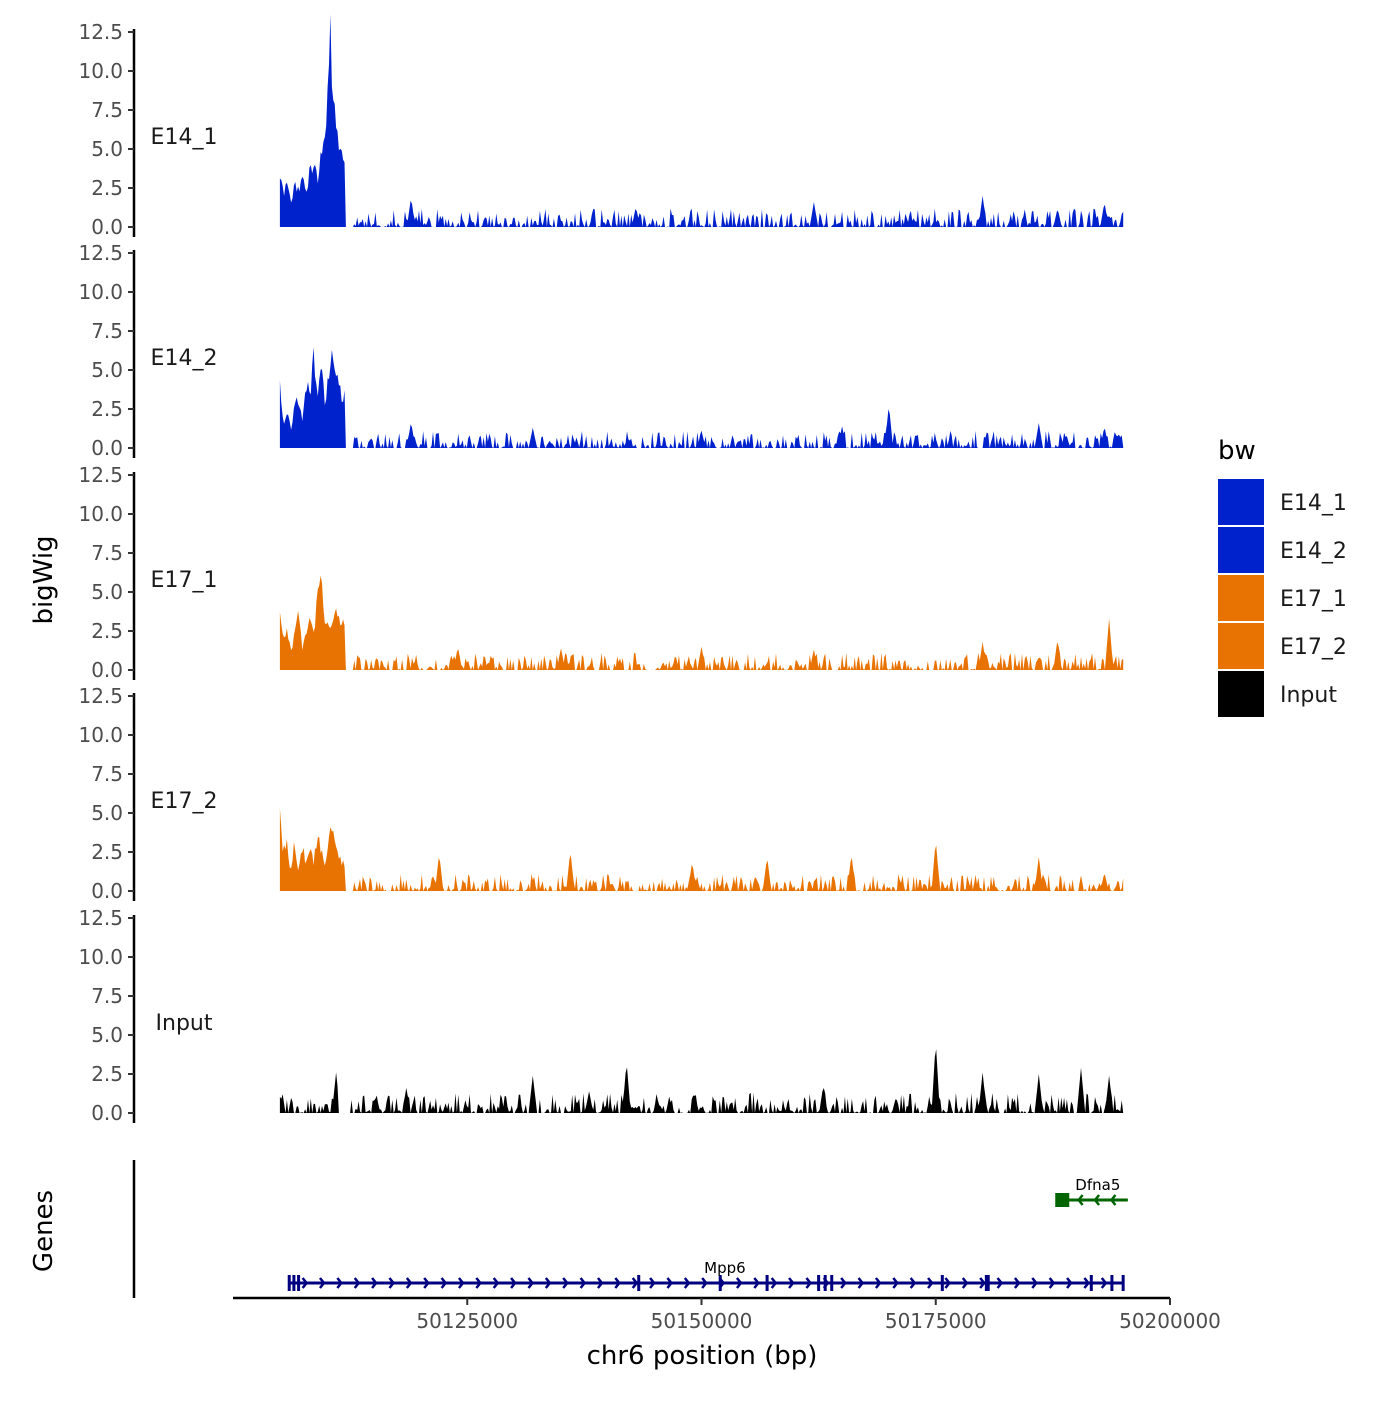  I want to click on legend-label-input: Input, so click(1308, 695).